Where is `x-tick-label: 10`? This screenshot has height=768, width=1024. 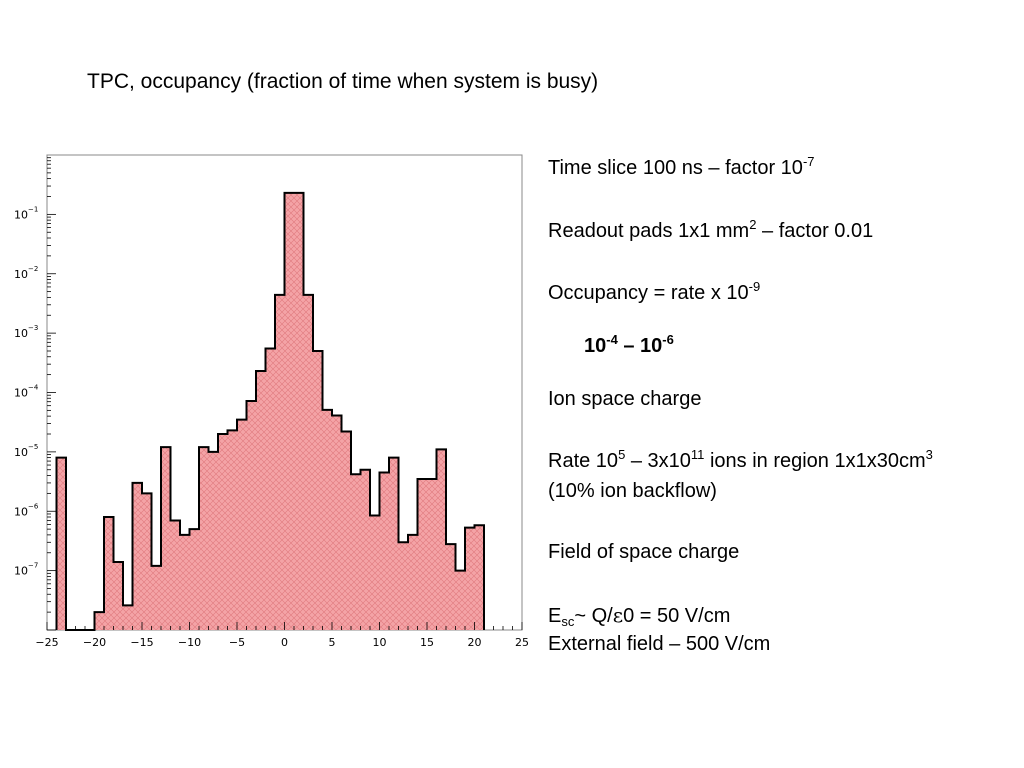
x-tick-label: 10 is located at coordinates (380, 642).